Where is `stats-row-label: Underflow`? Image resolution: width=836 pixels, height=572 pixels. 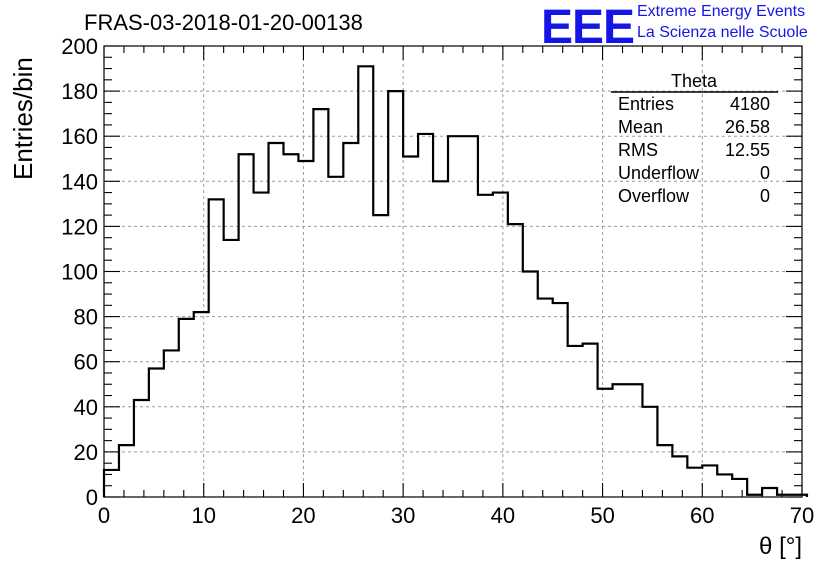 stats-row-label: Underflow is located at coordinates (659, 173).